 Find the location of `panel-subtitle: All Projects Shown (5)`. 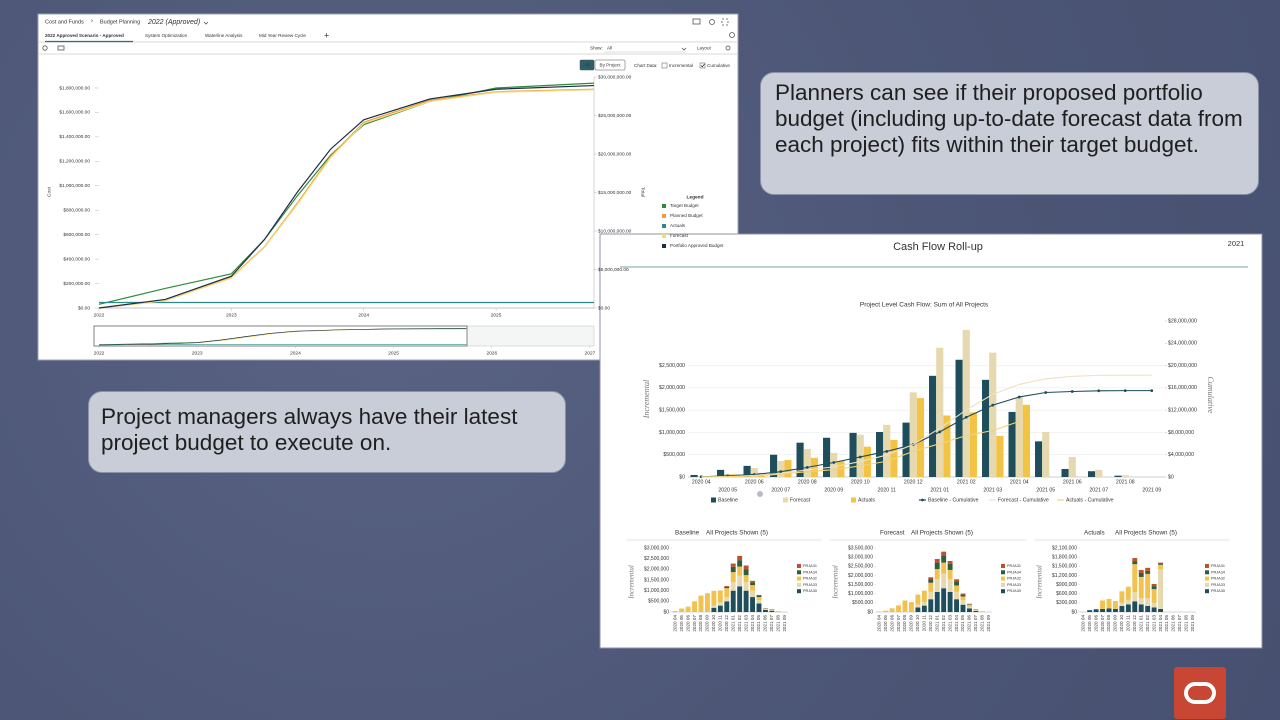

panel-subtitle: All Projects Shown (5) is located at coordinates (737, 533).